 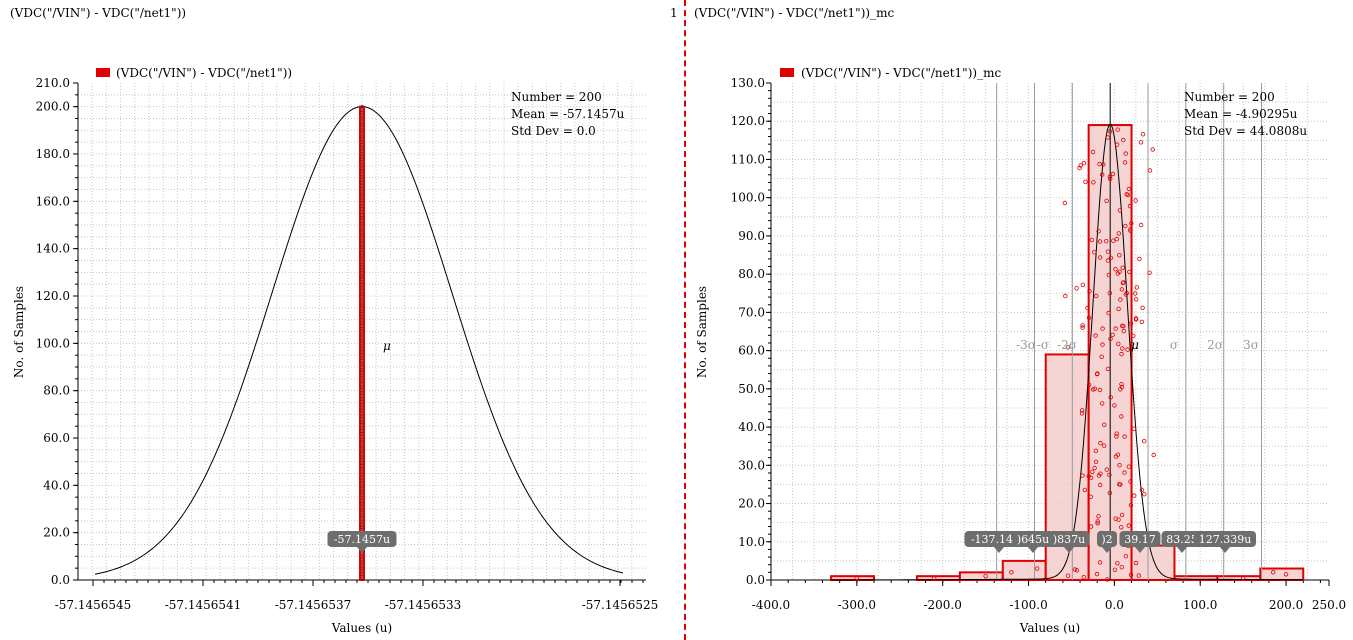 I want to click on left-x-axis-label: Values (u), so click(x=361, y=628).